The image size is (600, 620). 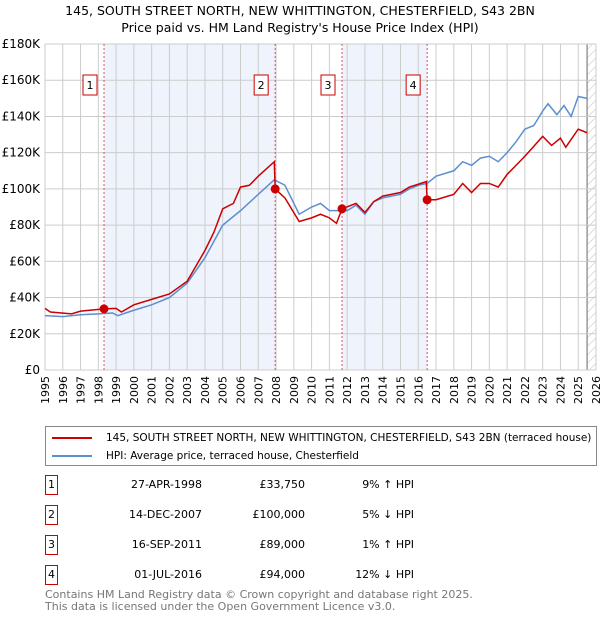 What do you see at coordinates (25, 298) in the screenshot?
I see `y-tick-label: £40K` at bounding box center [25, 298].